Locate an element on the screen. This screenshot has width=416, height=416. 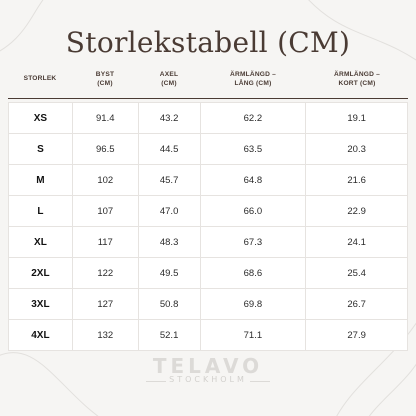
table-row: S 96.5 44.5 63.5 20.3 is located at coordinates (208, 149).